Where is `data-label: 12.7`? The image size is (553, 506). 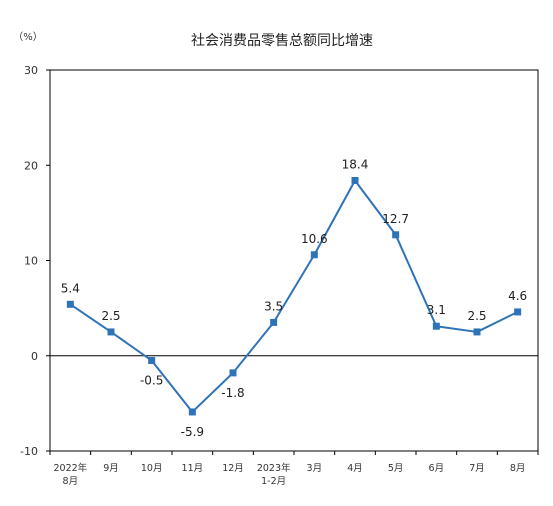
data-label: 12.7 is located at coordinates (395, 219).